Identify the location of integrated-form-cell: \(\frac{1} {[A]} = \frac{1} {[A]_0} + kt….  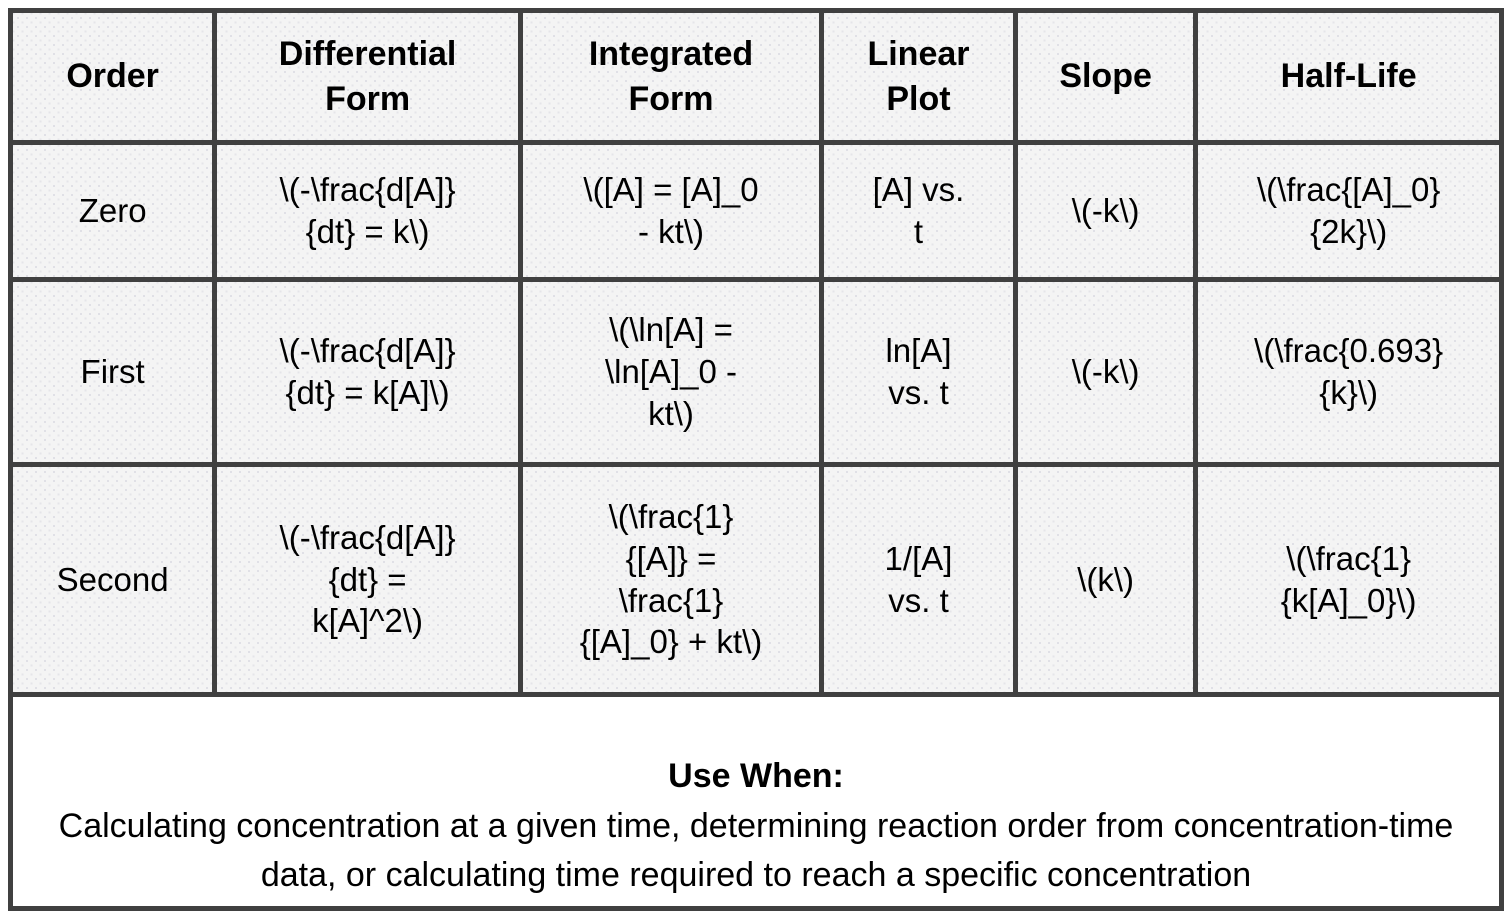
(671, 579).